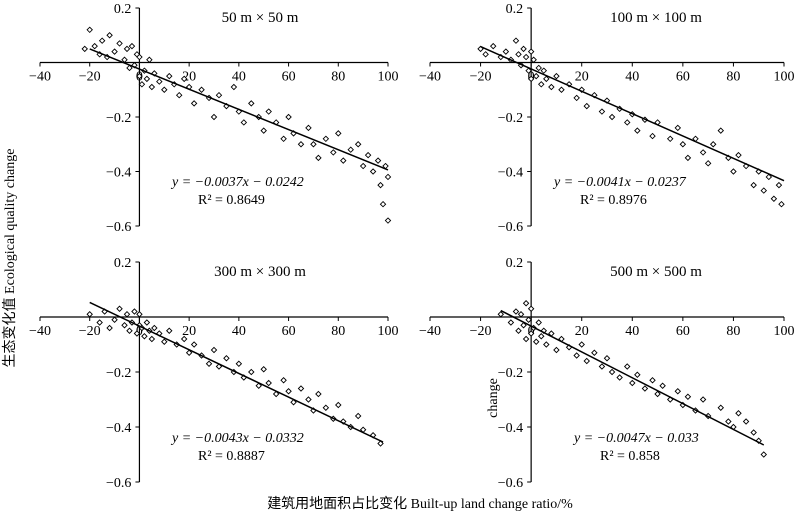 The width and height of the screenshot is (800, 514). What do you see at coordinates (582, 331) in the screenshot?
I see `x-tick-label: 20` at bounding box center [582, 331].